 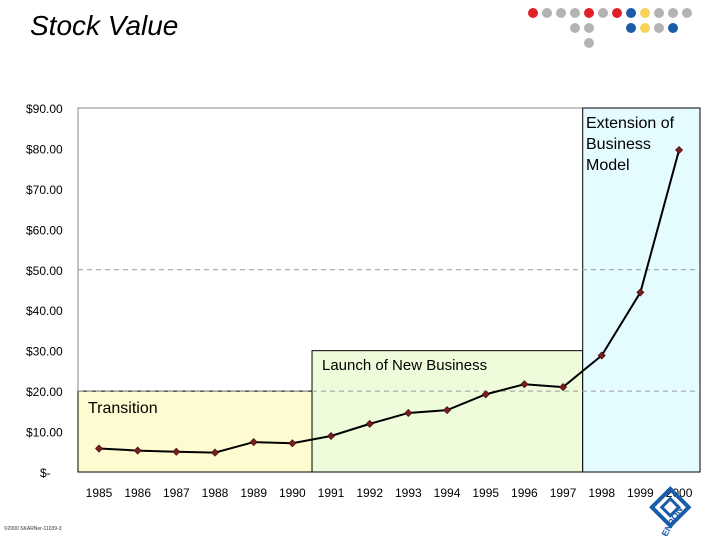 What do you see at coordinates (623, 32) in the screenshot?
I see `decorative-dots` at bounding box center [623, 32].